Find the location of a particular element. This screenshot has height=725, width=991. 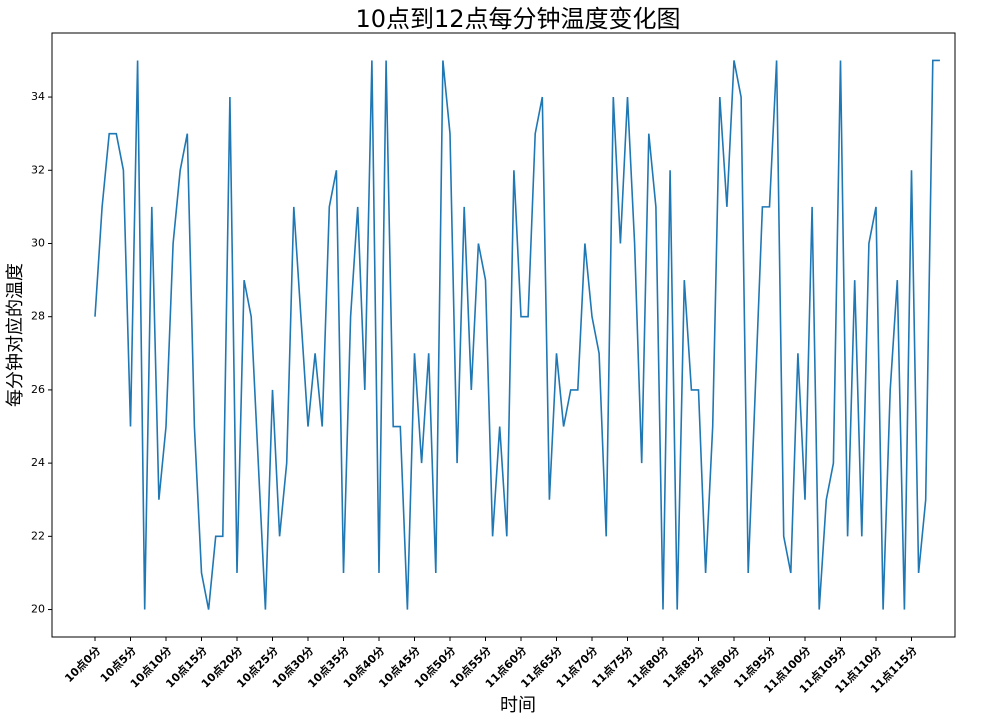

x-axis-label: 时间 is located at coordinates (518, 705).